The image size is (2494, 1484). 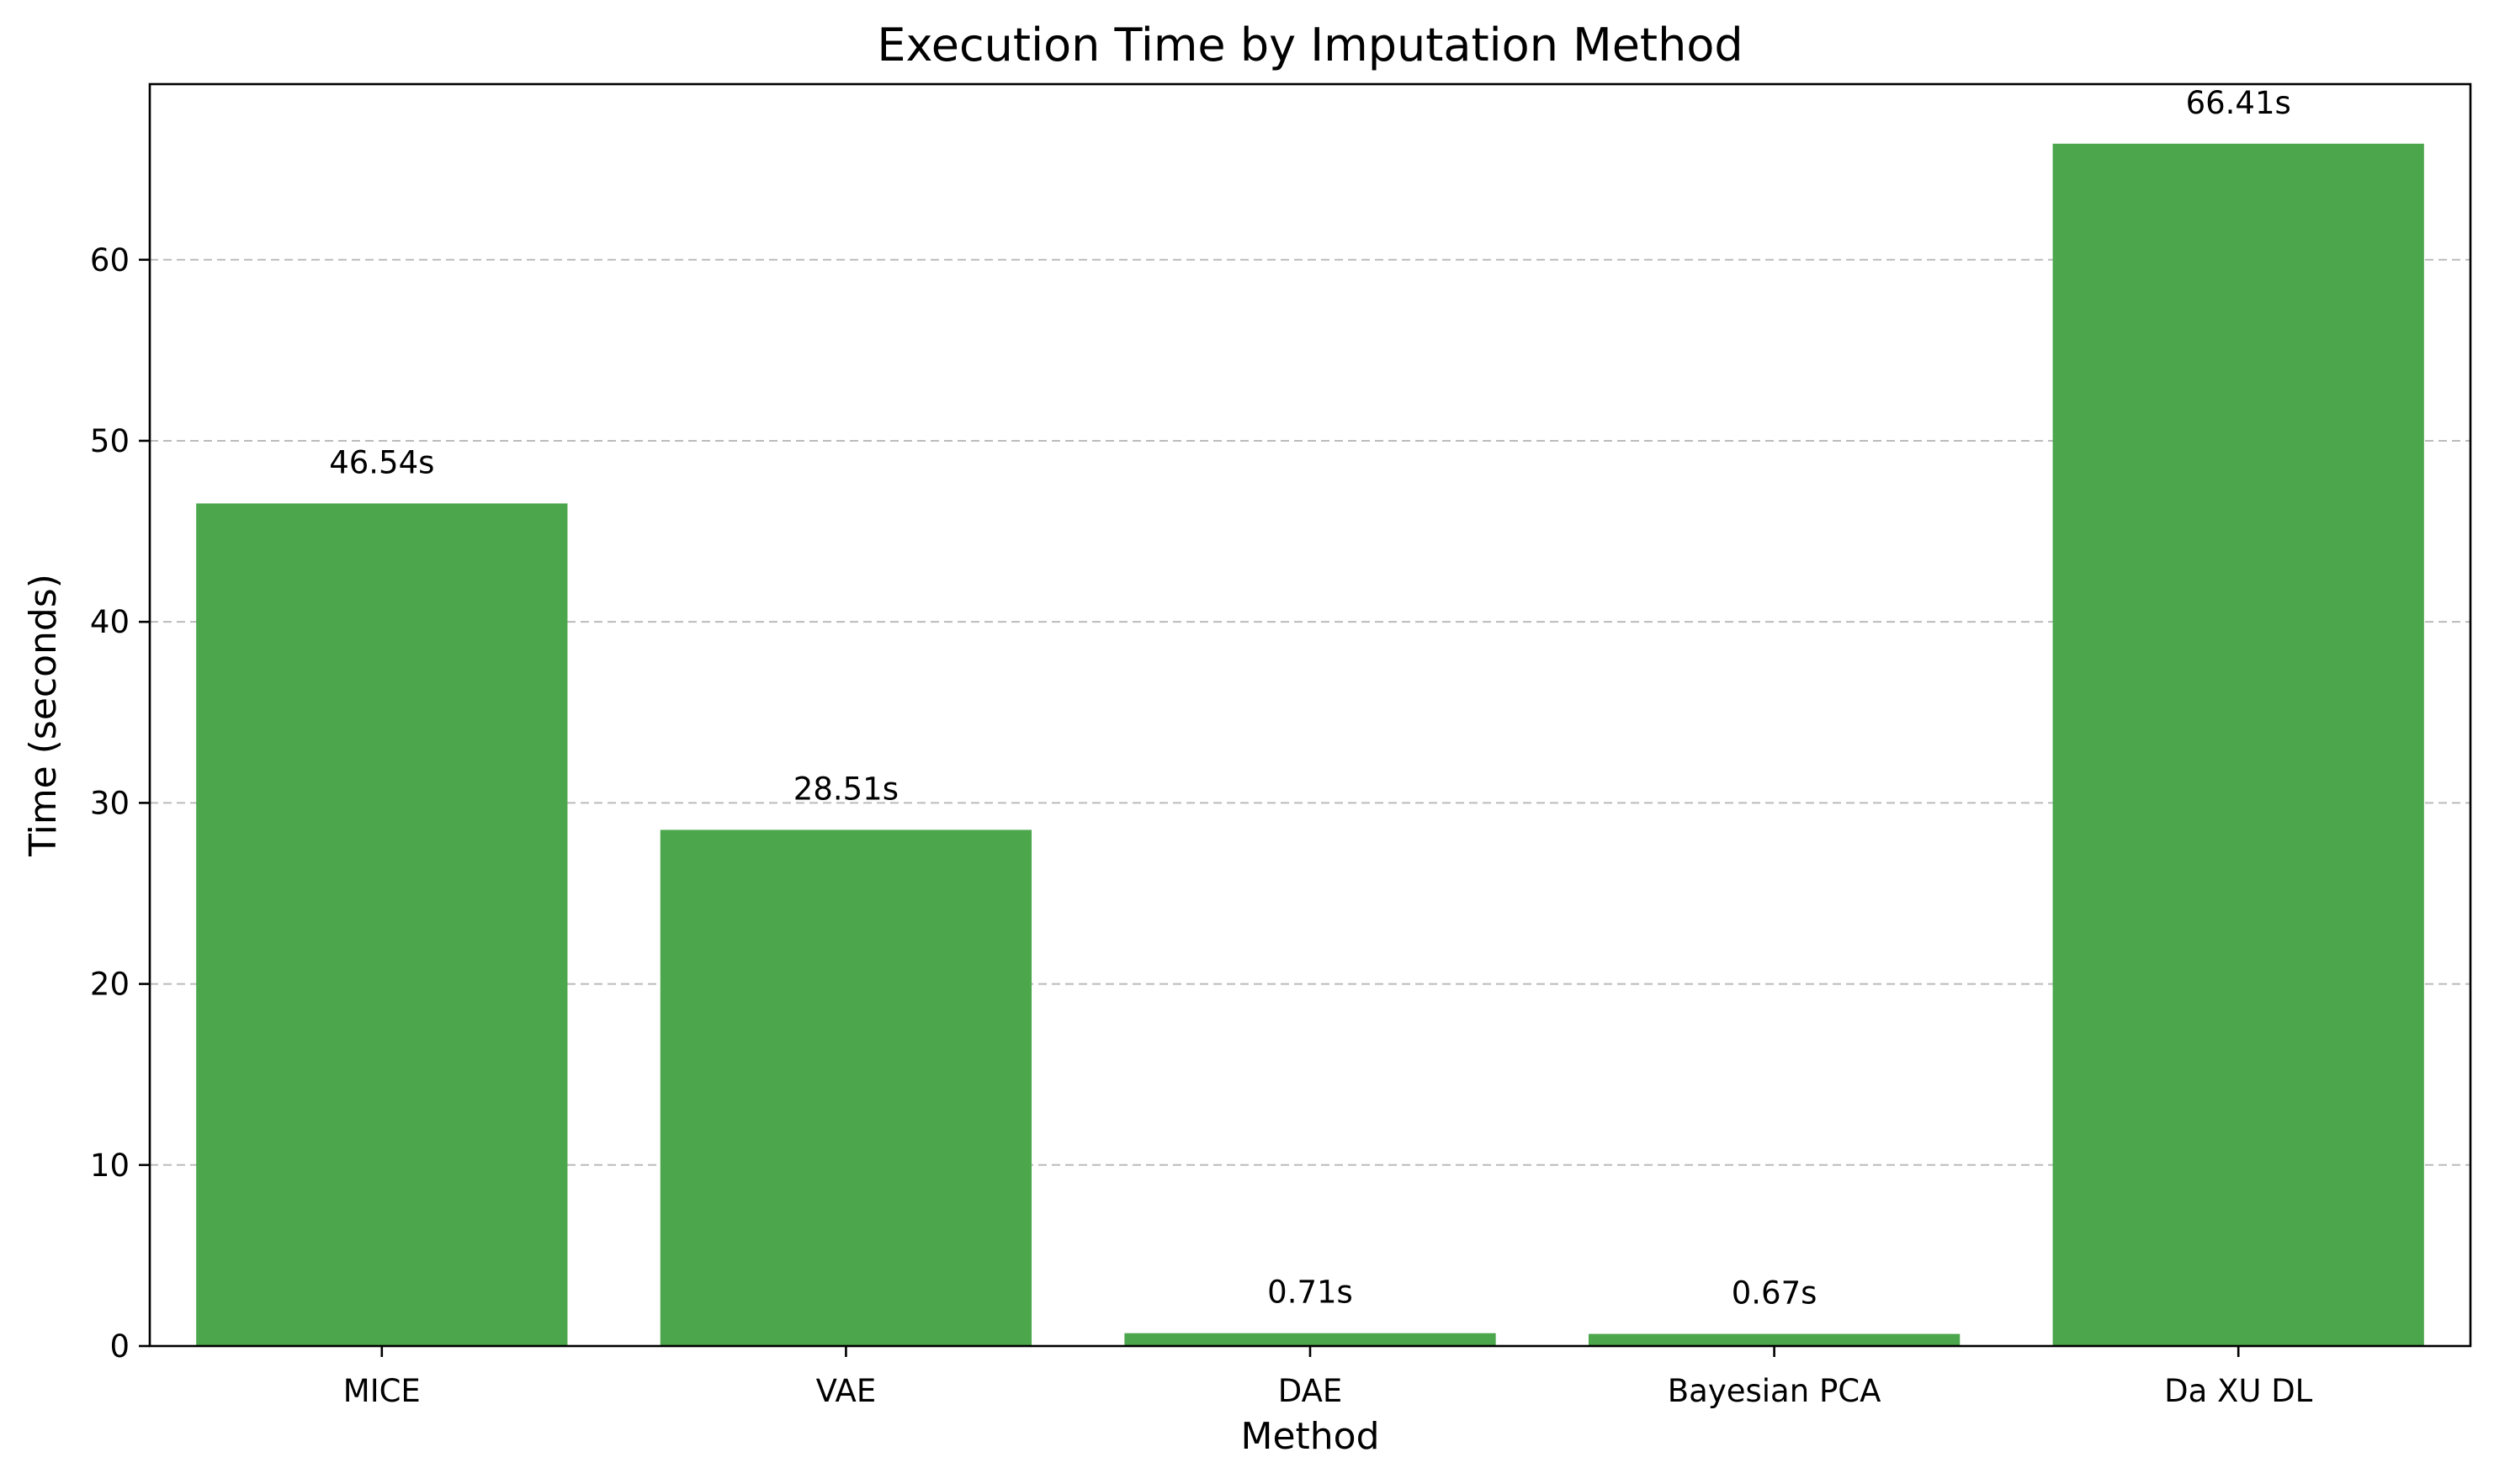 I want to click on bar-value-label: 0.71s, so click(x=1310, y=1293).